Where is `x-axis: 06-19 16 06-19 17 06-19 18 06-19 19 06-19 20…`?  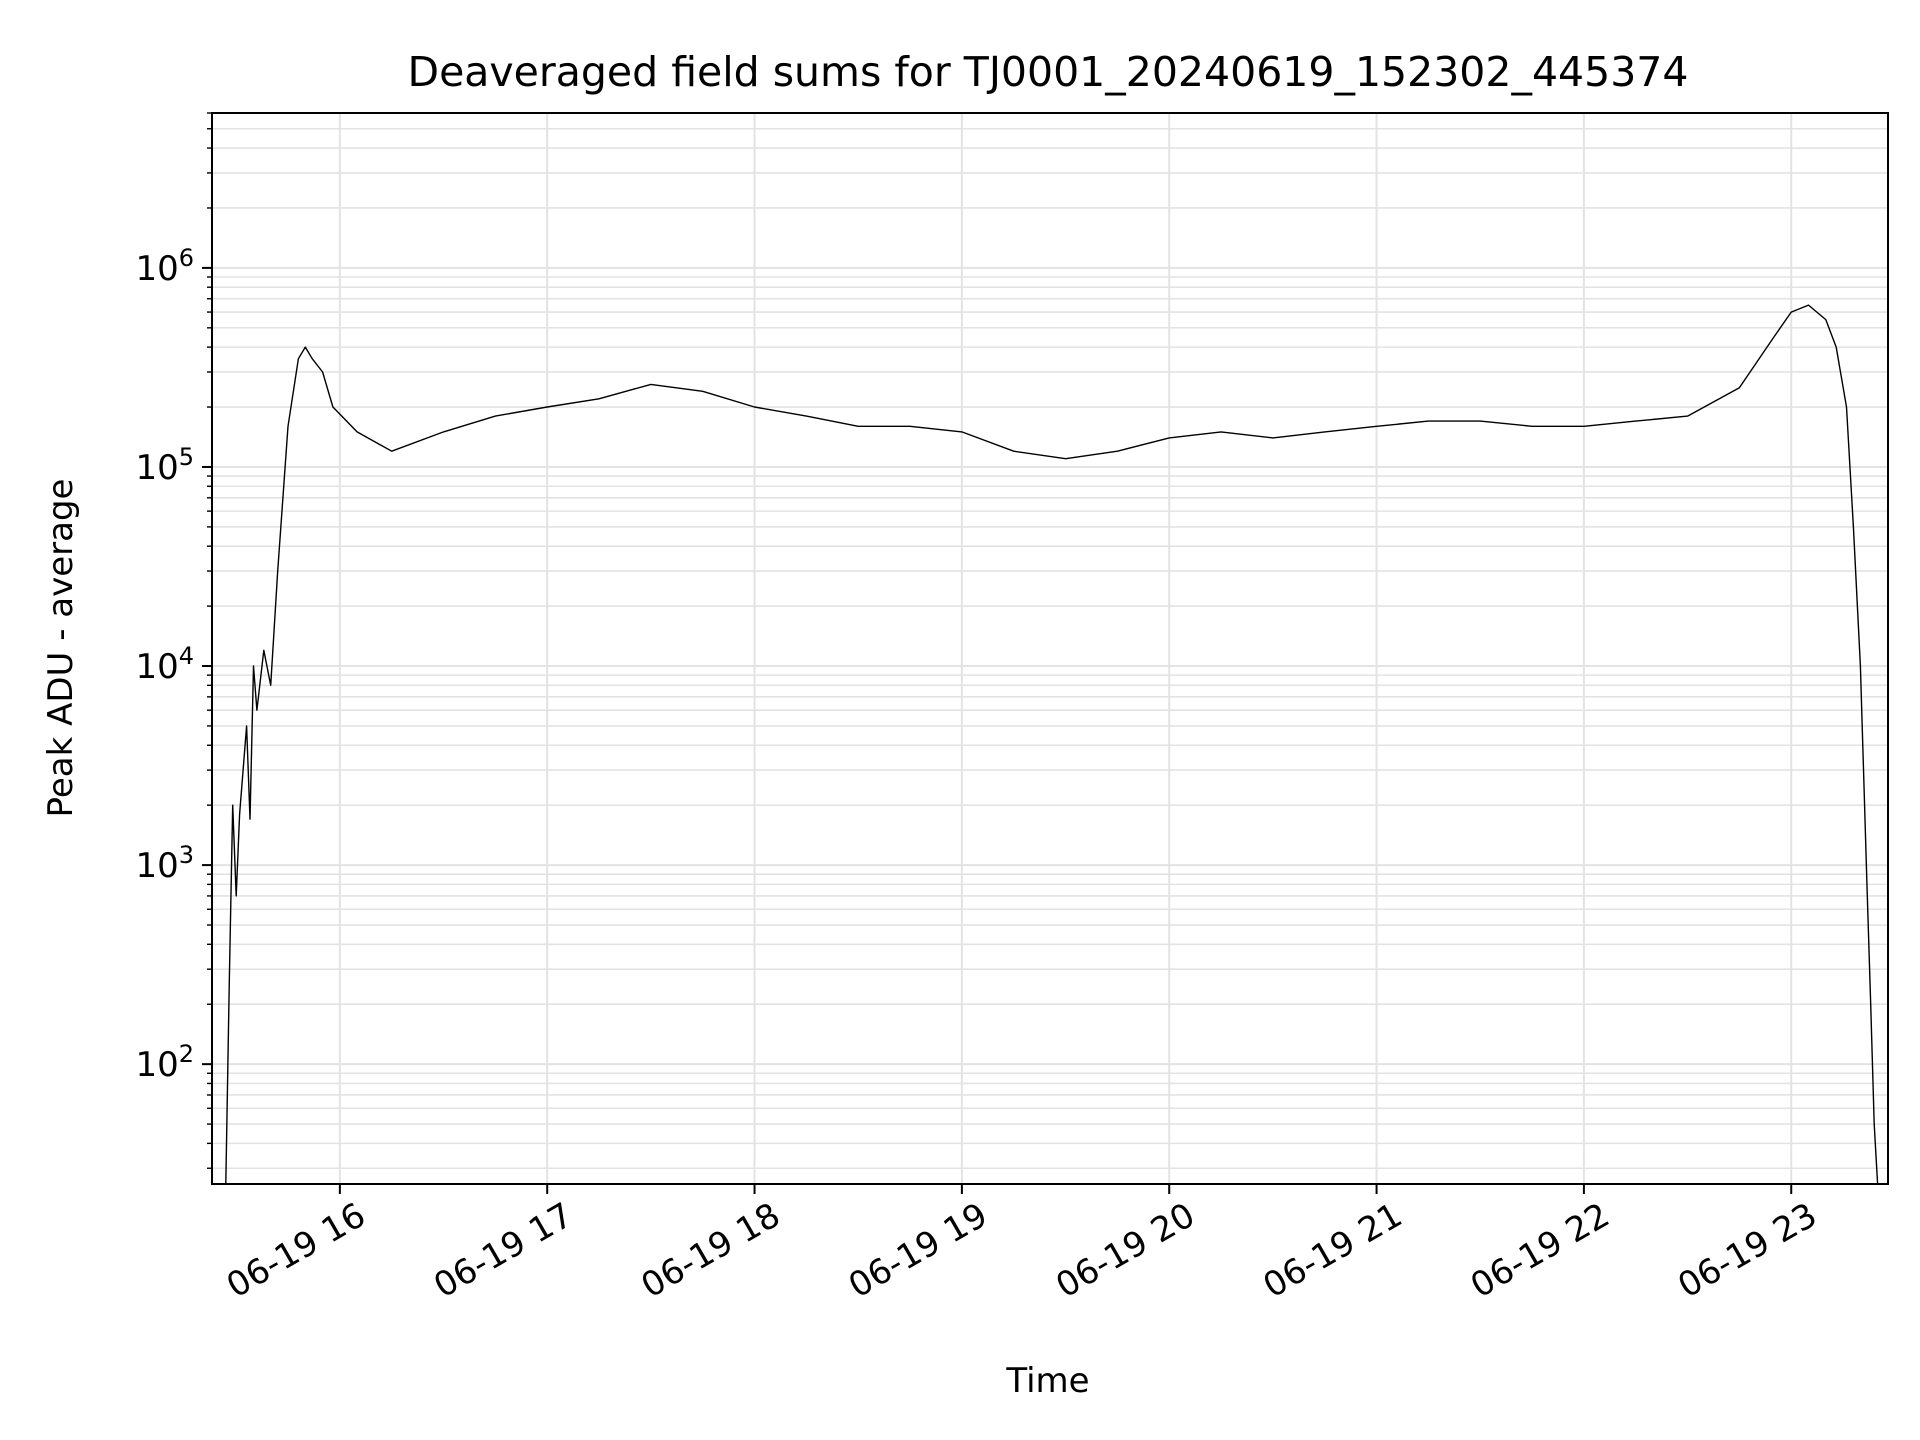 x-axis: 06-19 16 06-19 17 06-19 18 06-19 19 06-19 20… is located at coordinates (1022, 1245).